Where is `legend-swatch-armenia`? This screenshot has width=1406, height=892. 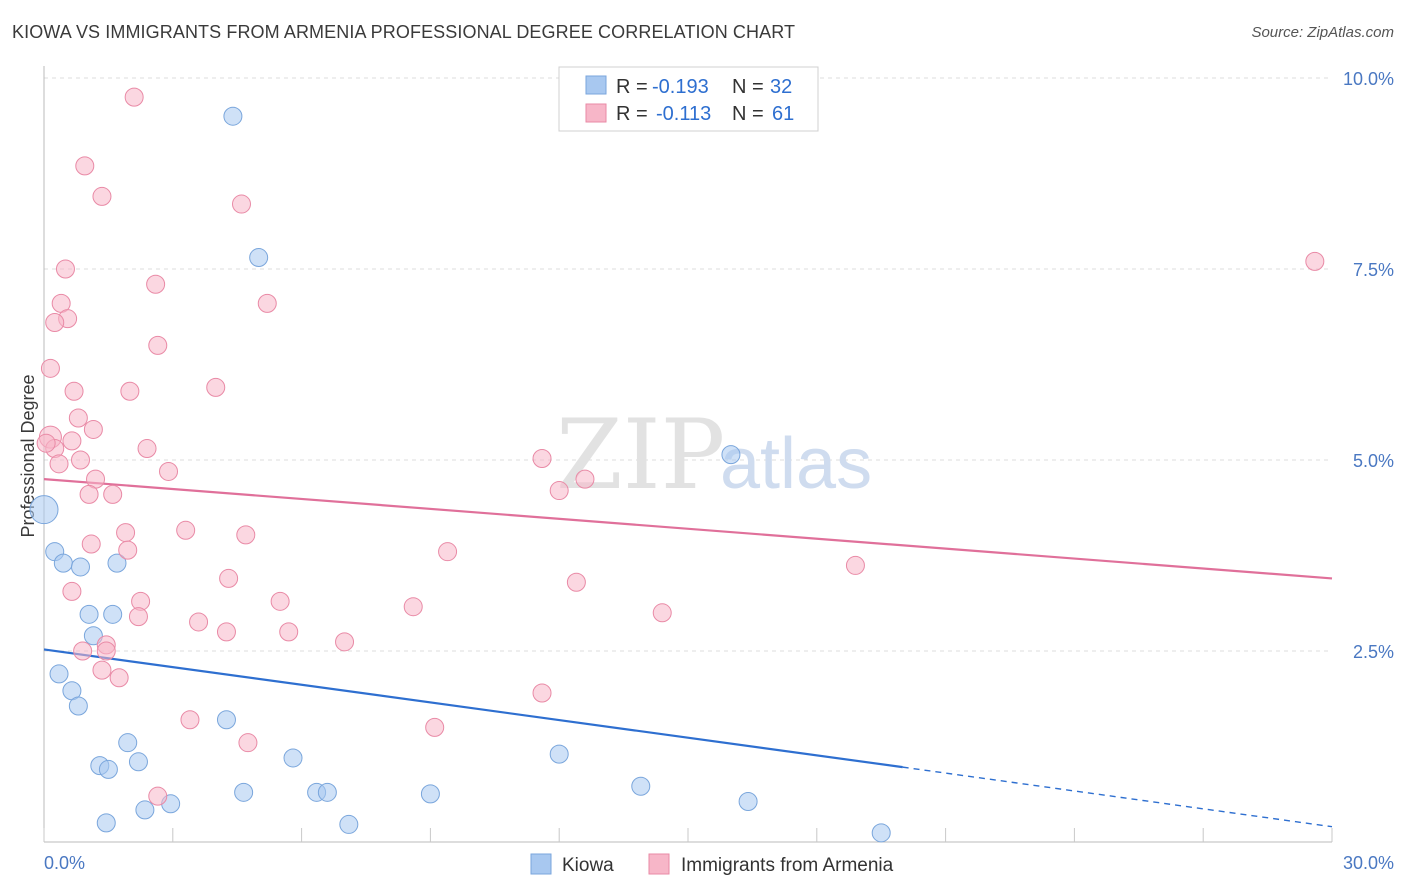
legend-swatch-armenia is located at coordinates (596, 113).